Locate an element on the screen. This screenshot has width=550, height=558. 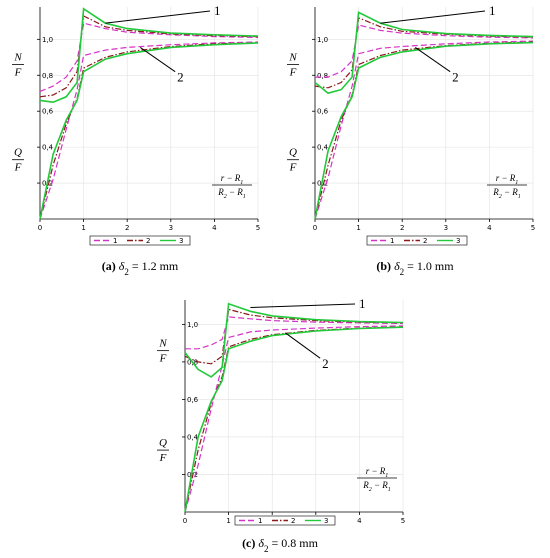
caption-label: (b) is located at coordinates (383, 266).